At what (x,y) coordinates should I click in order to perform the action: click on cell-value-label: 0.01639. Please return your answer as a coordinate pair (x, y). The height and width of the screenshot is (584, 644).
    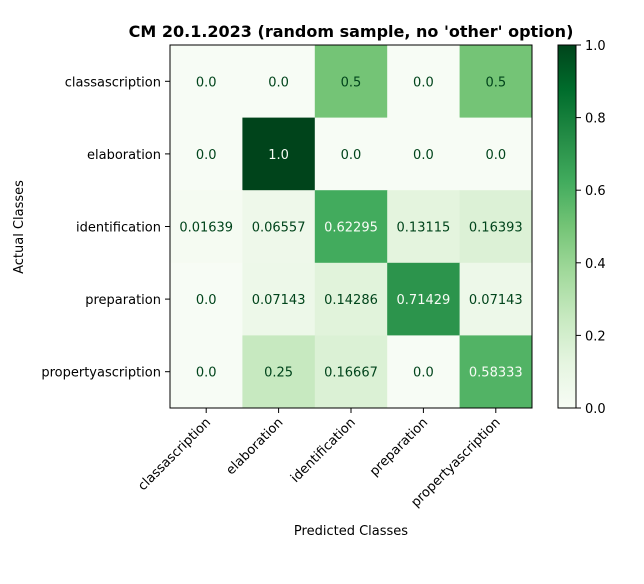
    Looking at the image, I should click on (206, 228).